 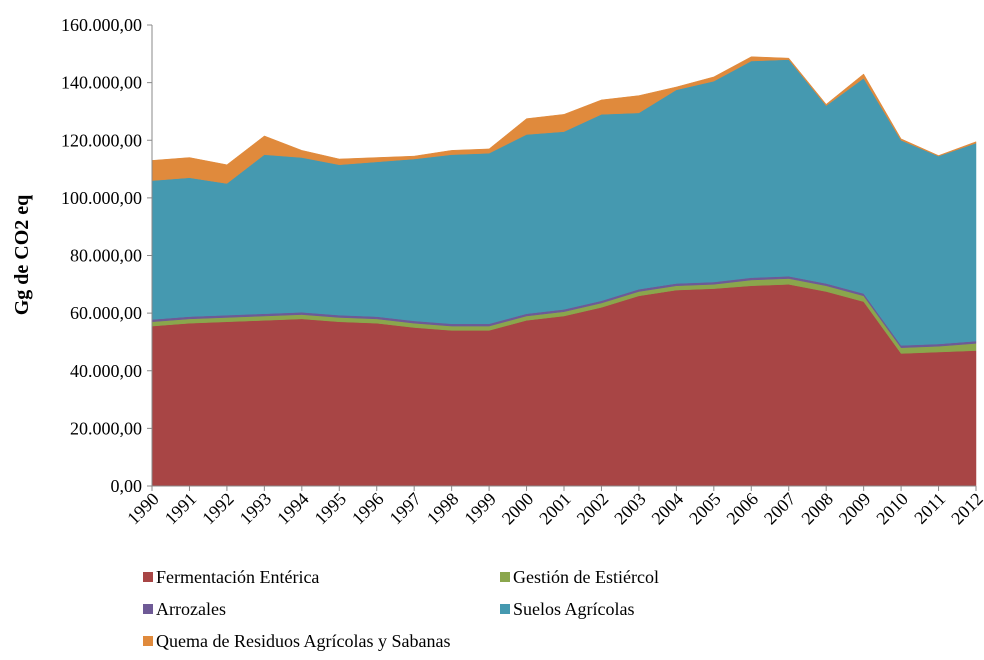 What do you see at coordinates (191, 609) in the screenshot?
I see `legend-label: Arrozales` at bounding box center [191, 609].